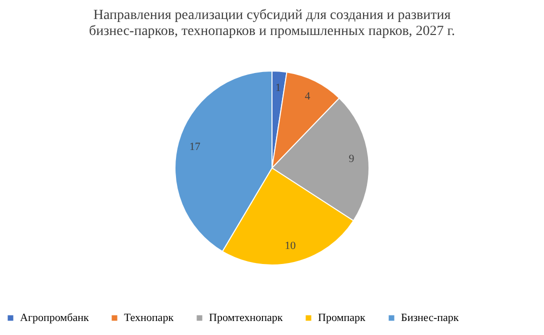 The width and height of the screenshot is (544, 335). Describe the element at coordinates (307, 96) in the screenshot. I see `data-label: 4` at that location.